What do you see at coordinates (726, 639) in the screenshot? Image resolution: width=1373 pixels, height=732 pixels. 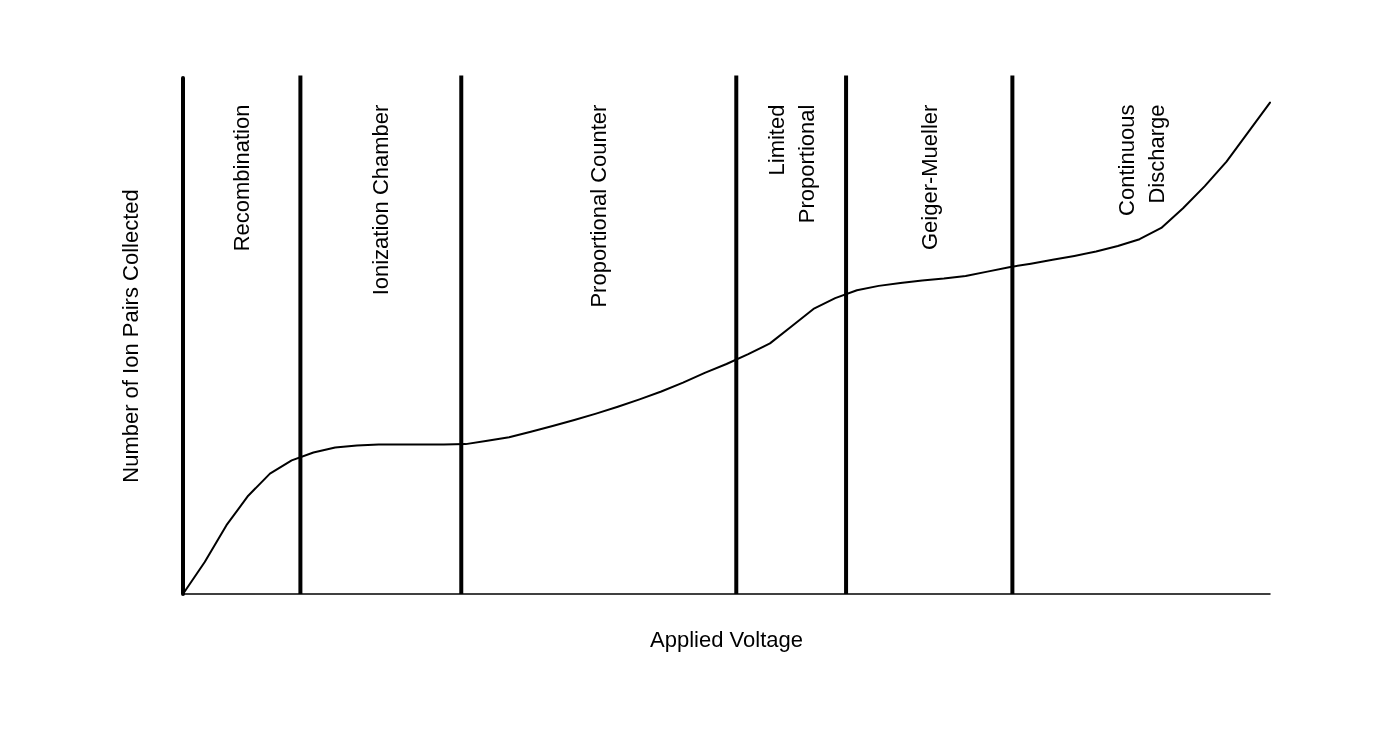 I see `x-axis-title: Applied Voltage` at bounding box center [726, 639].